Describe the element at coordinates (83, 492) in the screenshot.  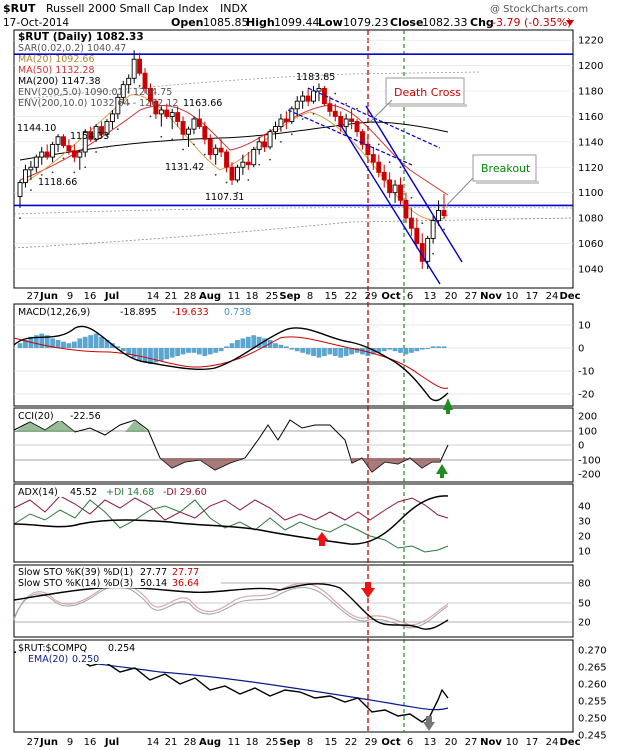
I see `adx-value: 45.52` at that location.